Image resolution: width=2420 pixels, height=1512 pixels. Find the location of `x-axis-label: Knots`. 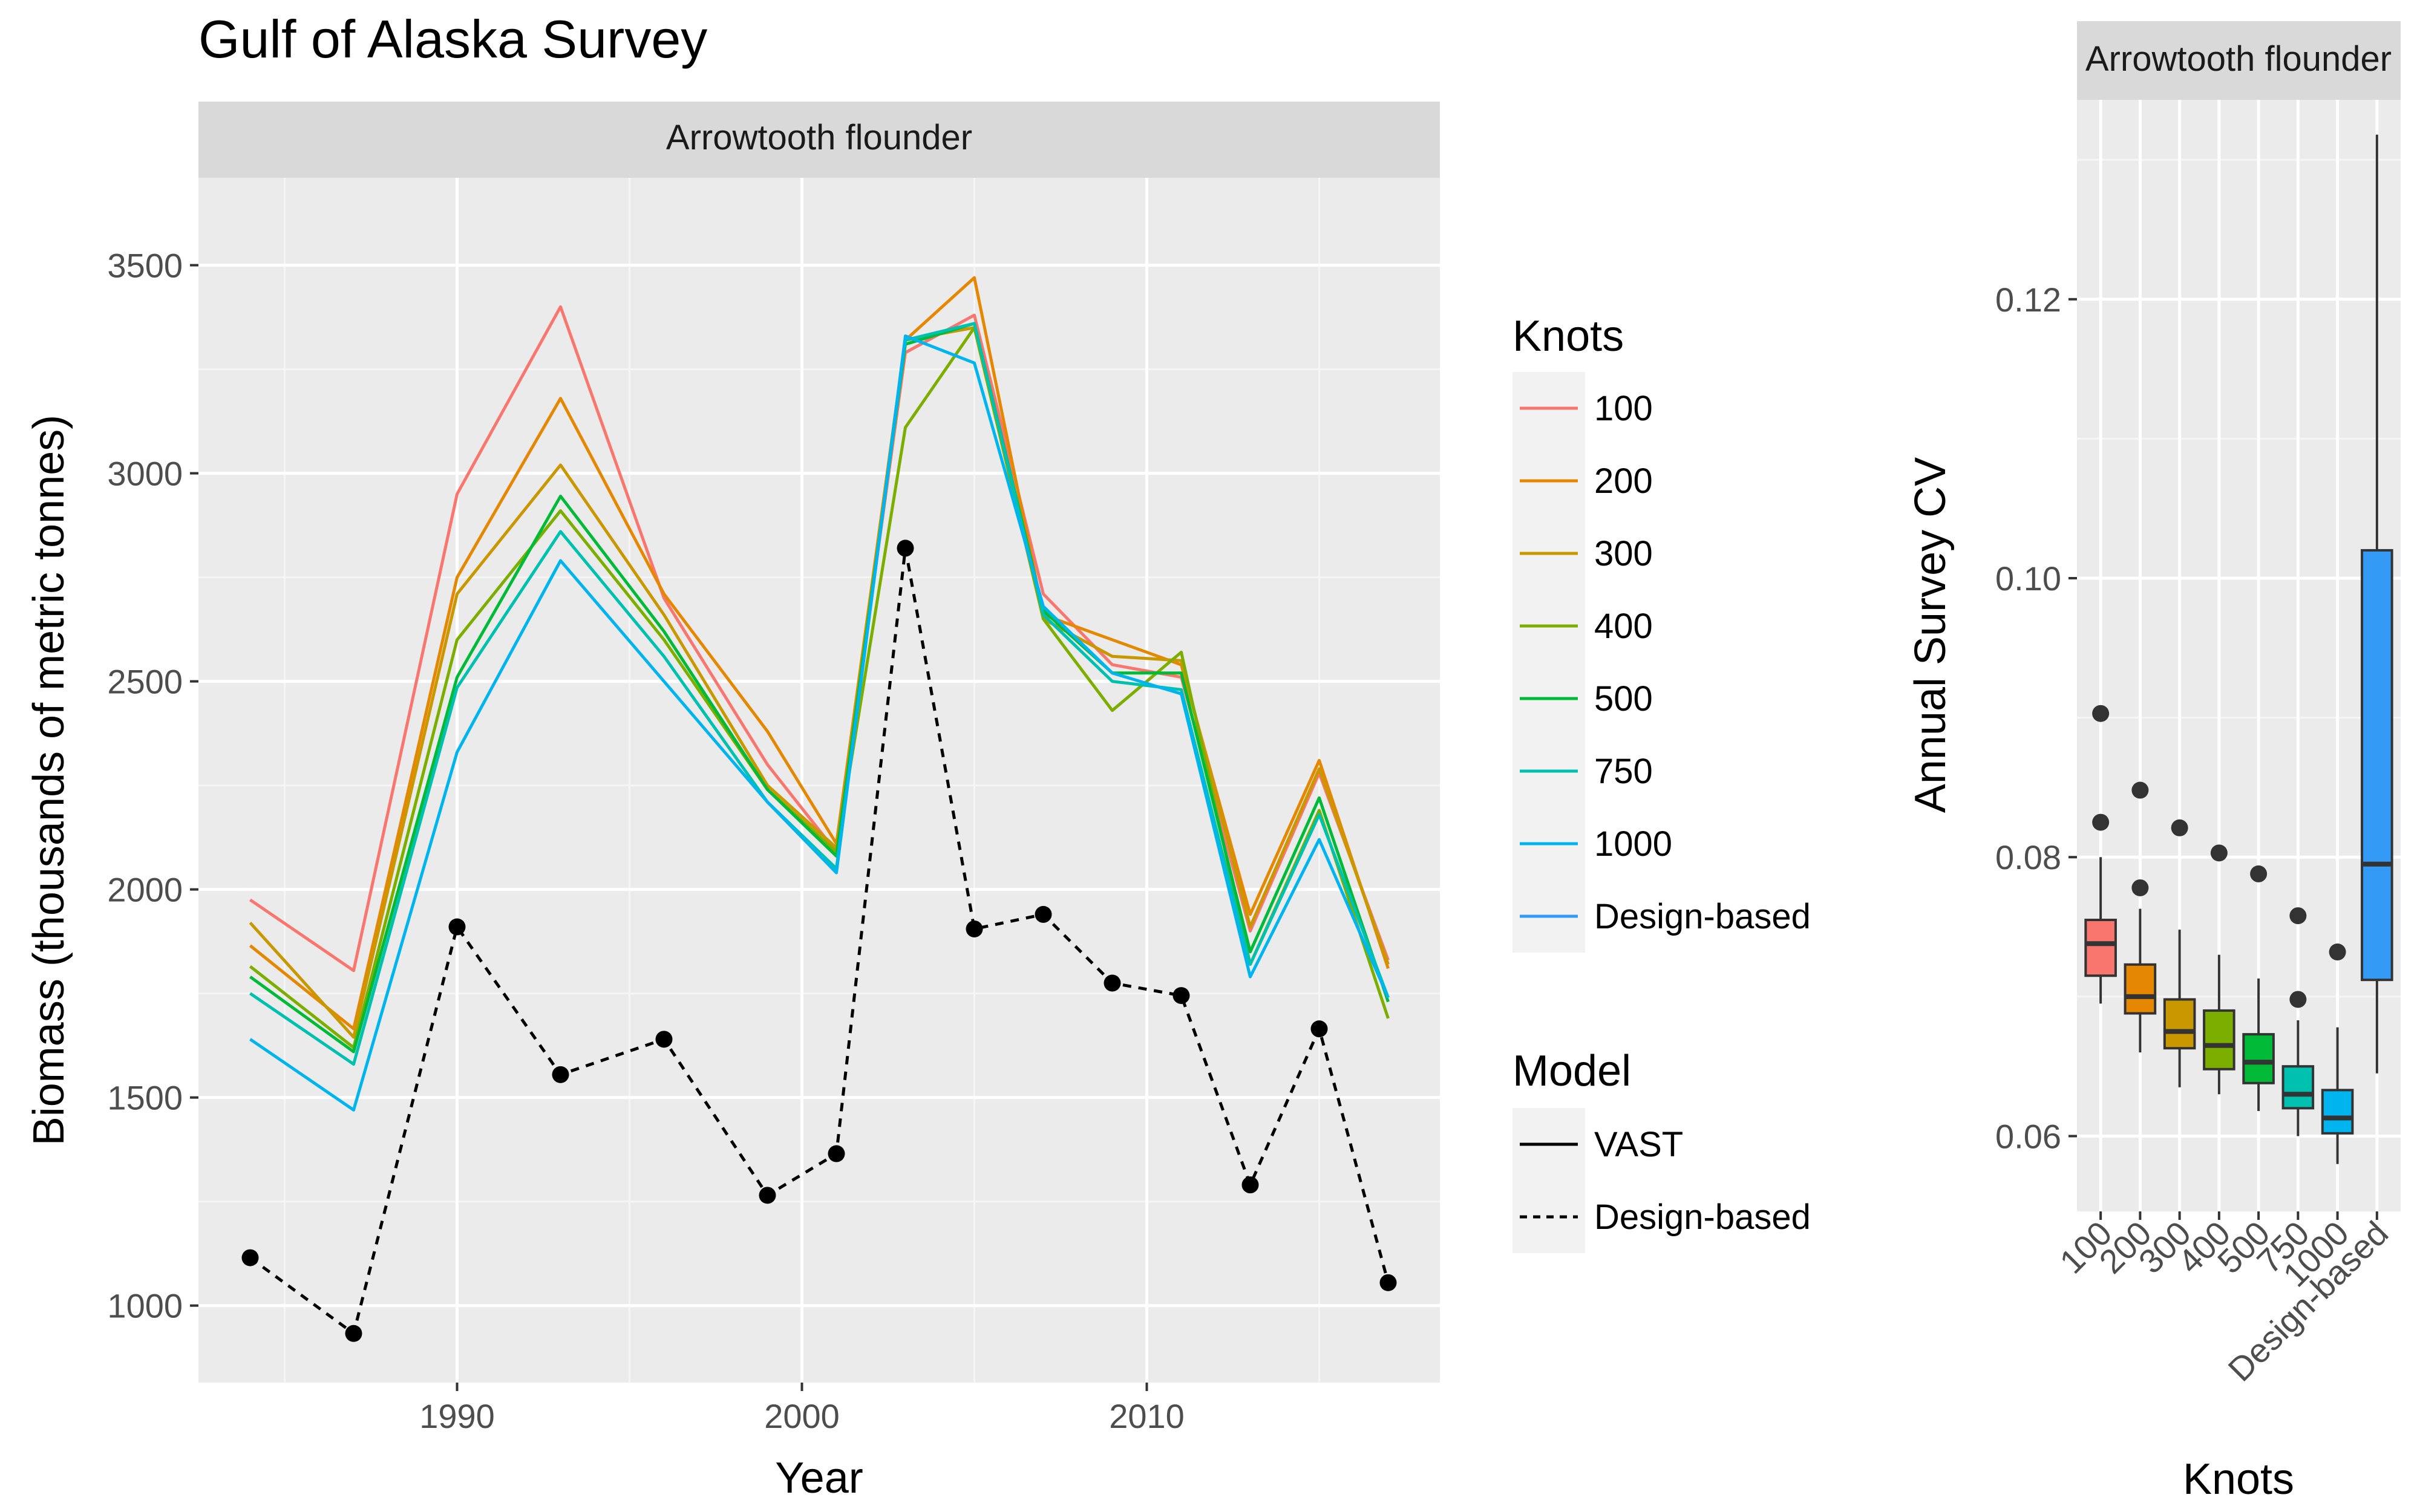

x-axis-label: Knots is located at coordinates (2238, 1480).